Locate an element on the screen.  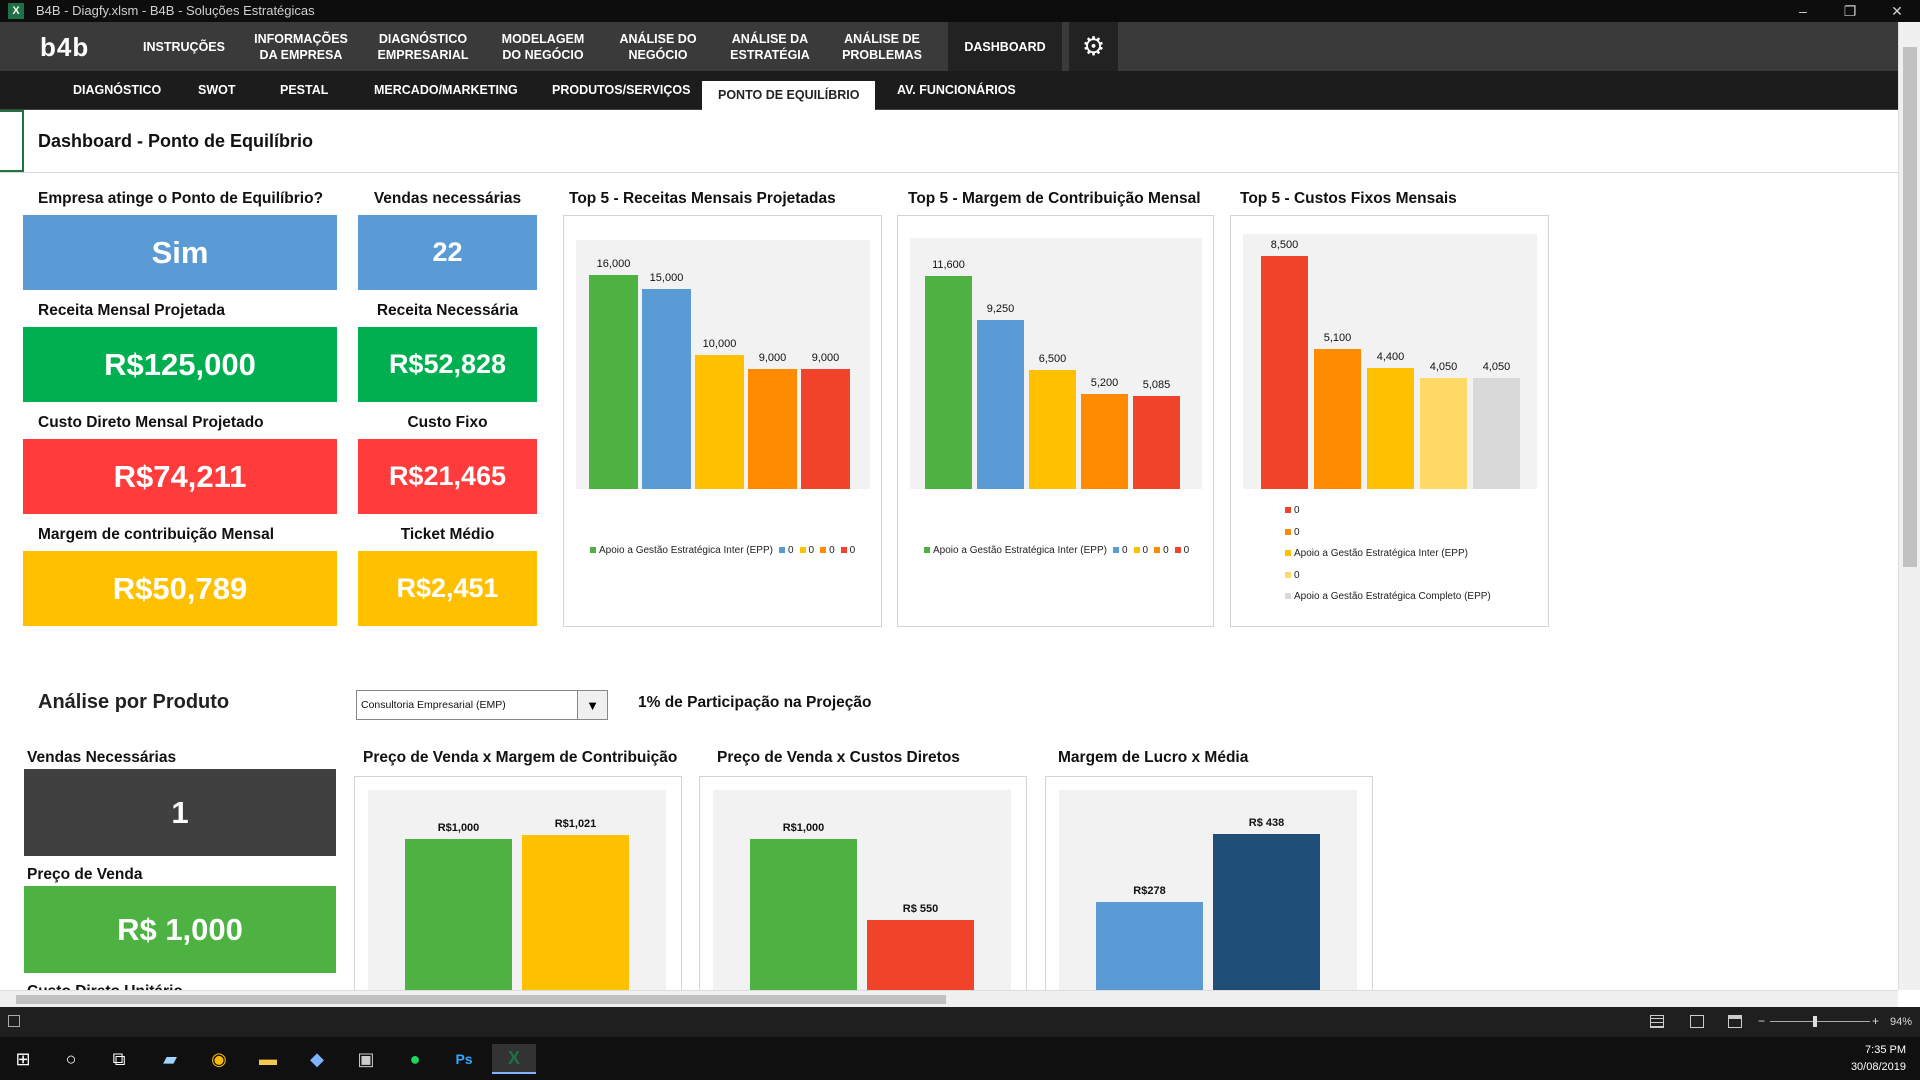
nav-dashboard: DASHBOARD is located at coordinates (1005, 46).